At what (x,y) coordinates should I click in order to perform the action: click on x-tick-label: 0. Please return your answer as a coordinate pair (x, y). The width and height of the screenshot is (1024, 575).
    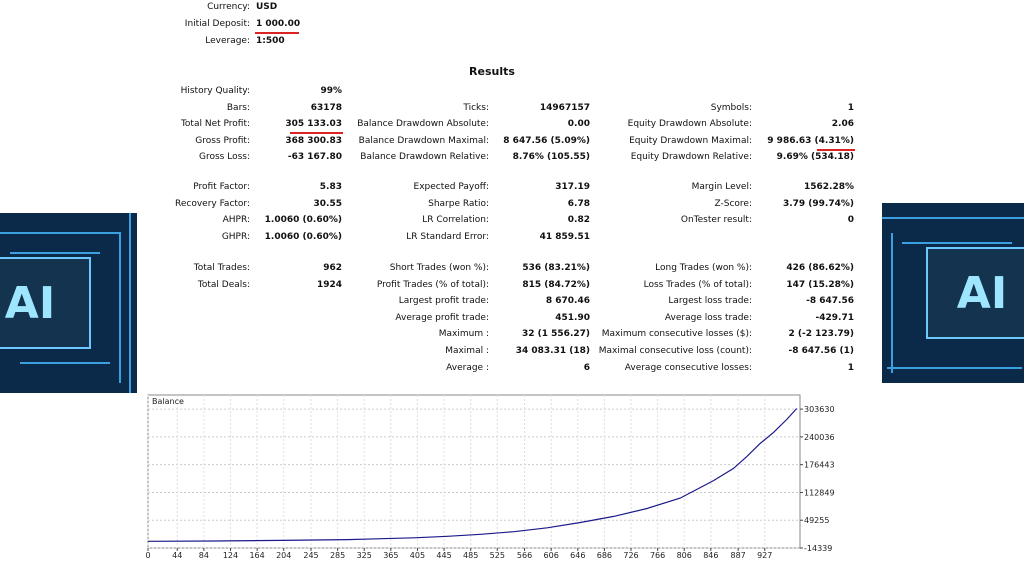
    Looking at the image, I should click on (147, 555).